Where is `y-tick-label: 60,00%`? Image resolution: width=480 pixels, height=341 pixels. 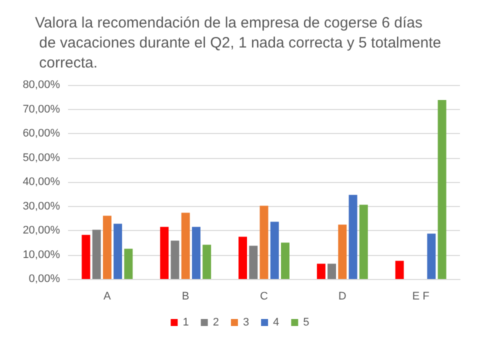 y-tick-label: 60,00% is located at coordinates (41, 134).